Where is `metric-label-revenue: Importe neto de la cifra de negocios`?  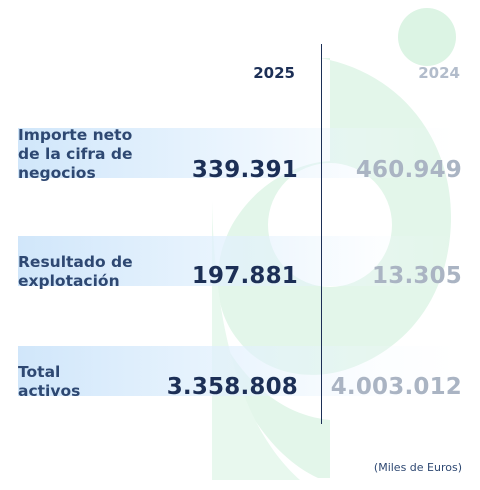
metric-label-revenue: Importe neto de la cifra de negocios is located at coordinates (75, 154).